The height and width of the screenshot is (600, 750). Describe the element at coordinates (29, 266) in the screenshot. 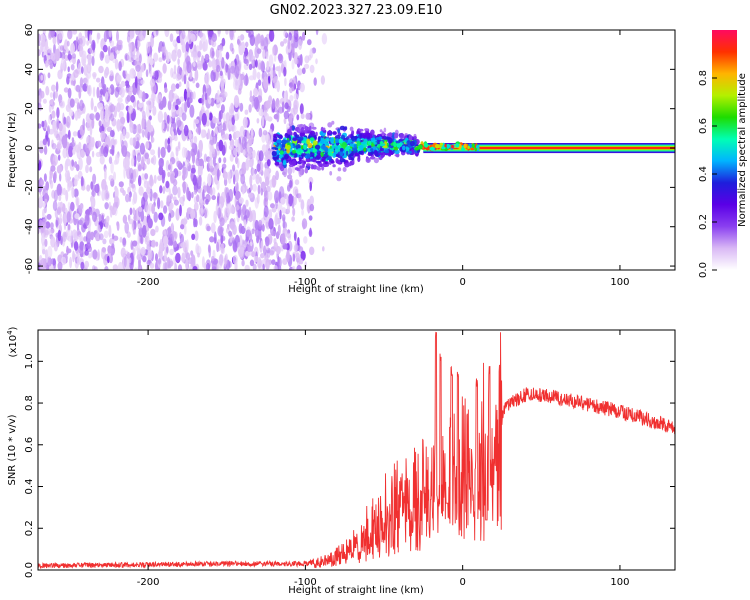

I see `spectrogram-ytick-label: -60` at that location.